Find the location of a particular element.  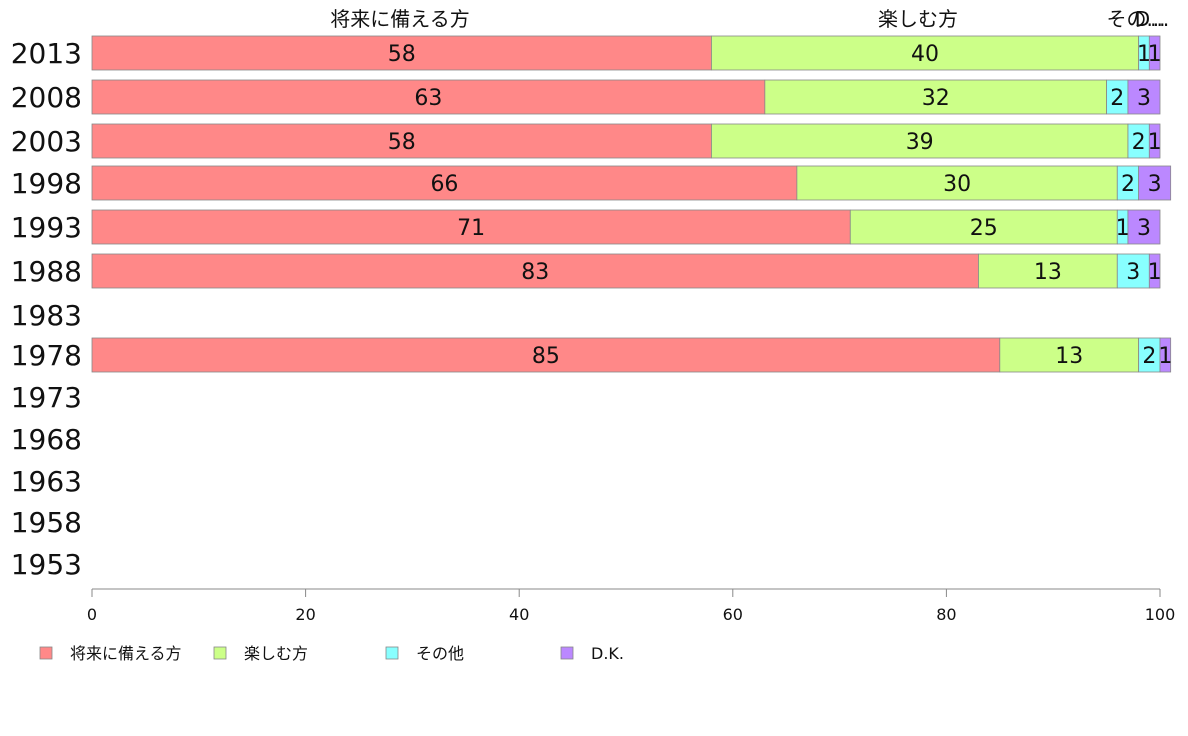

year-label: 1958 is located at coordinates (46, 522).